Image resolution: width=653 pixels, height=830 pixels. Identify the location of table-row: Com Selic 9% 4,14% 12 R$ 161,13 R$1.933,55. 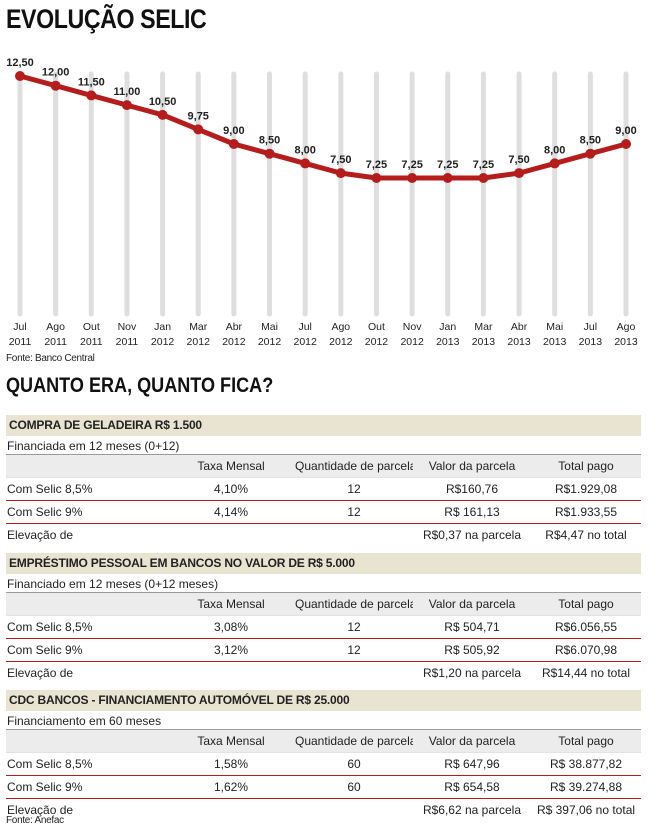
(323, 511).